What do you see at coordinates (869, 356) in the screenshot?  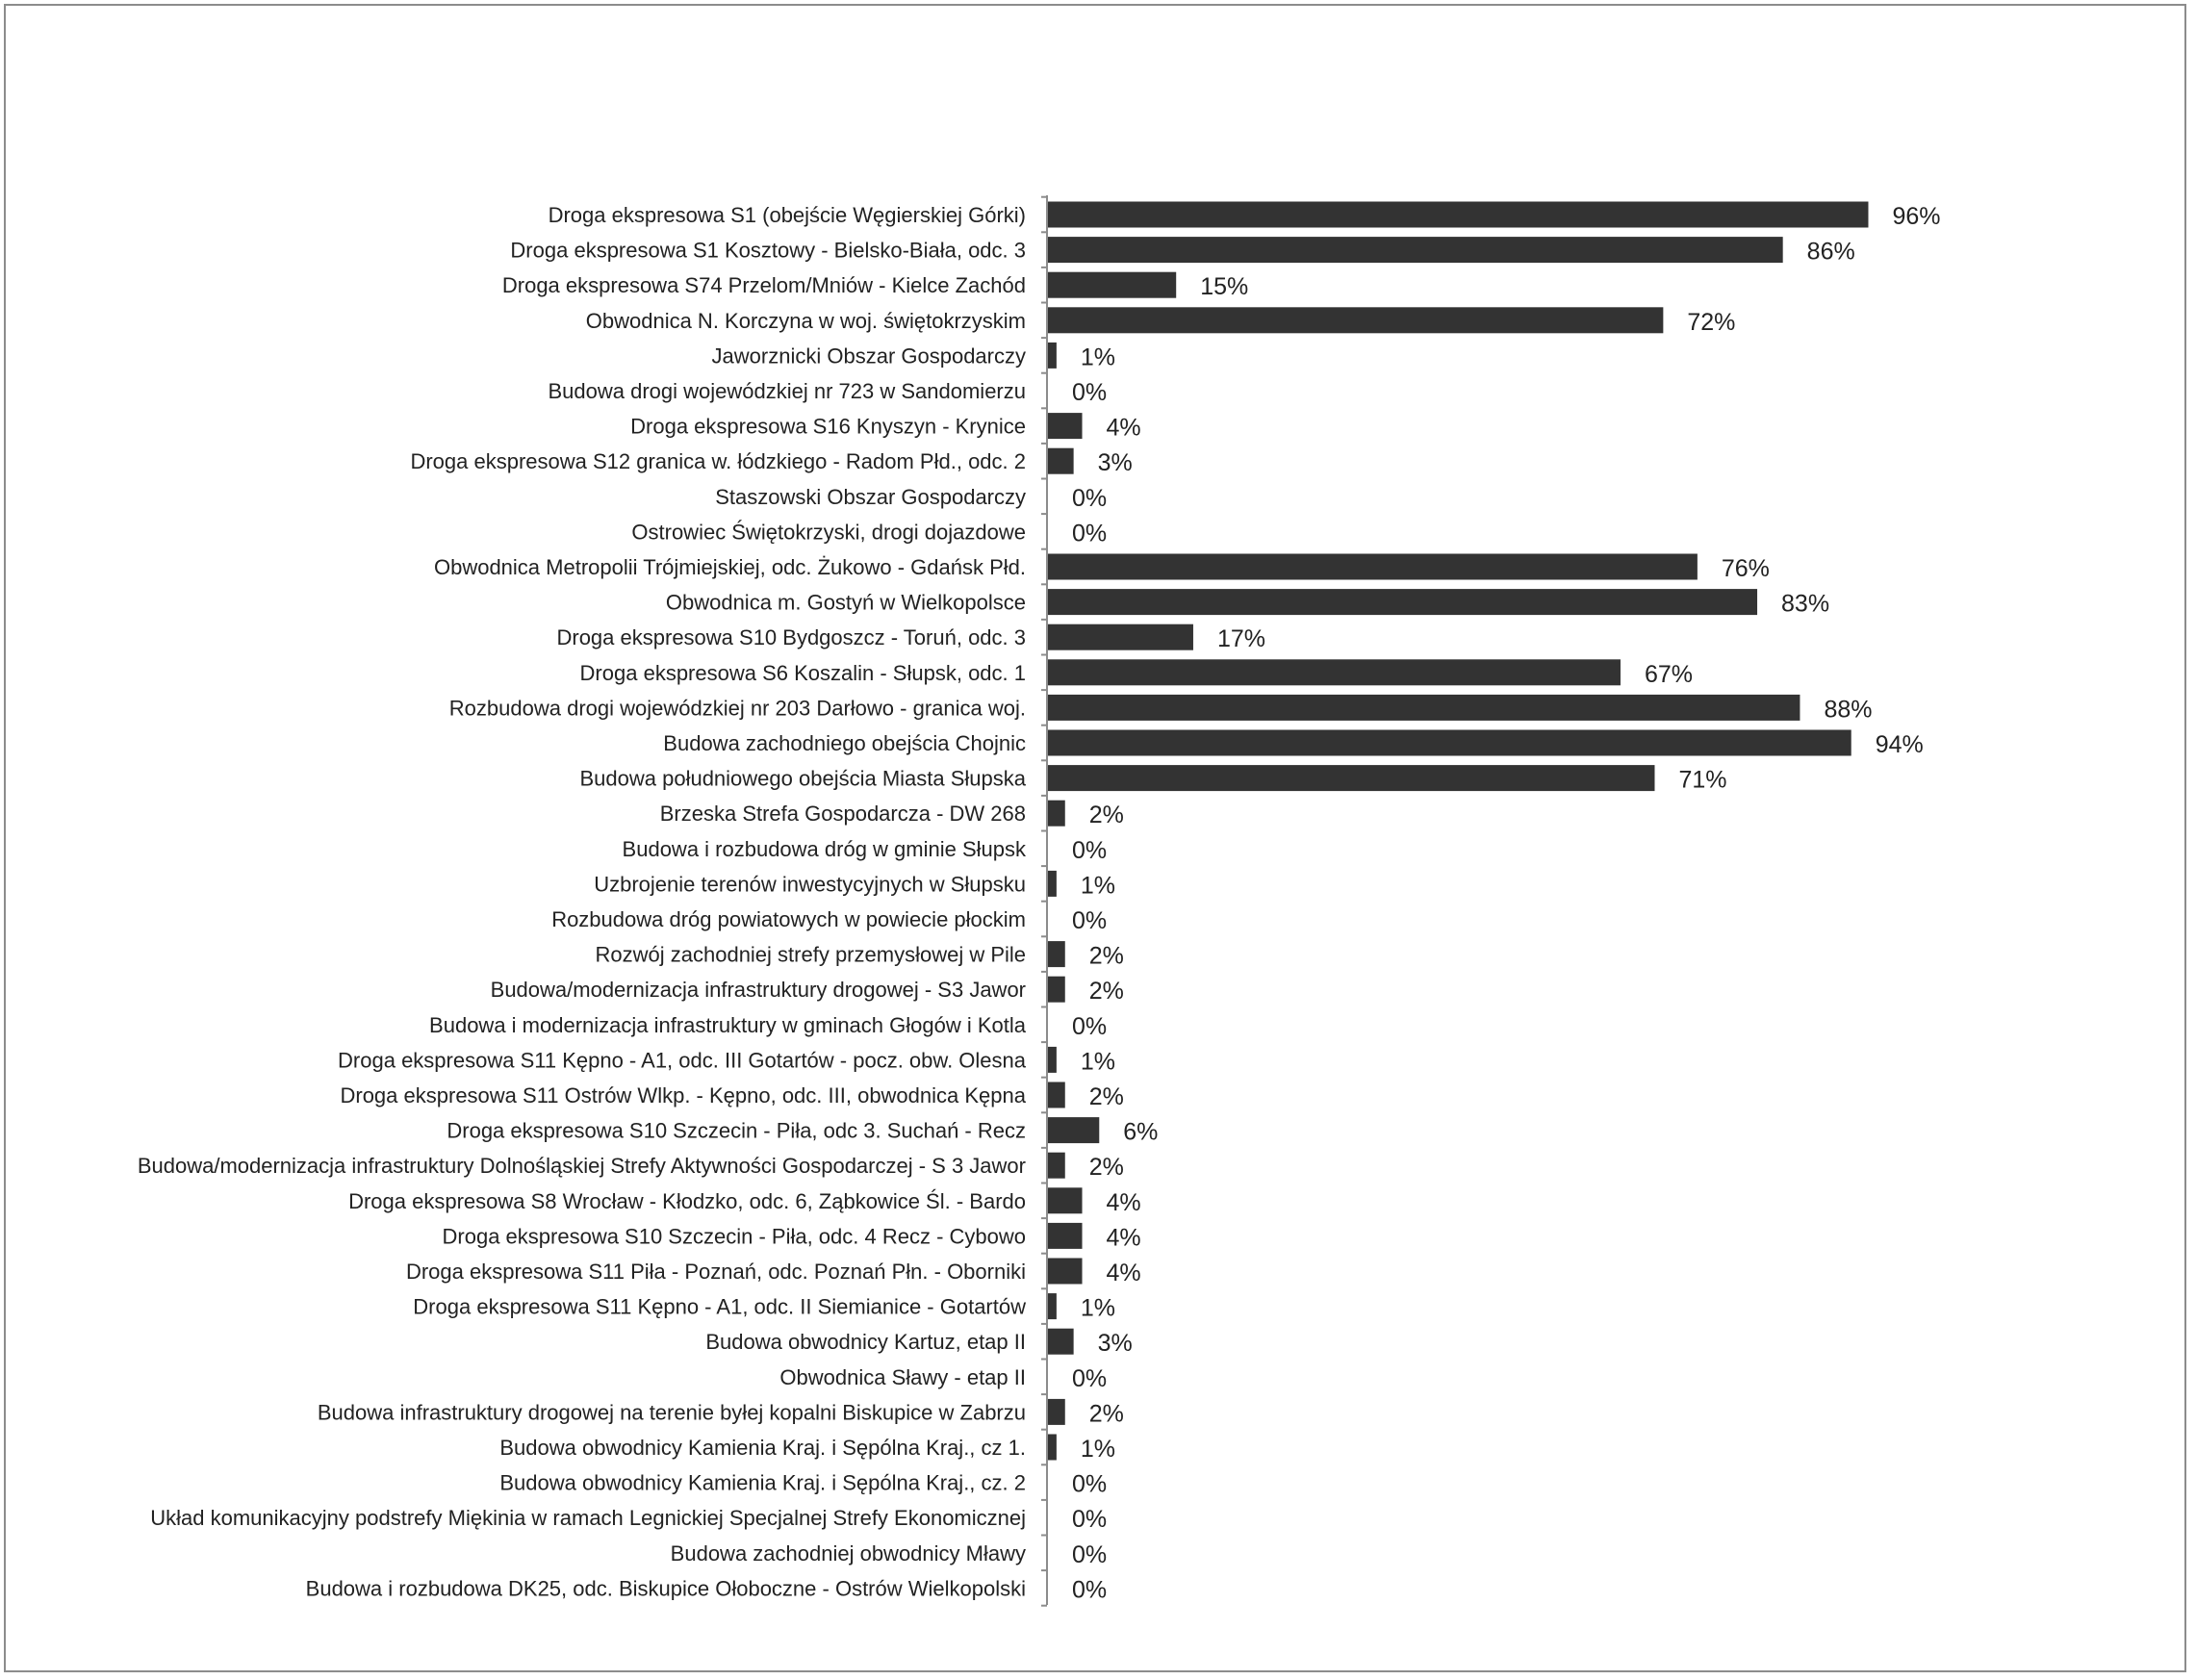 I see `category-label: Jaworznicki Obszar Gospodarczy` at bounding box center [869, 356].